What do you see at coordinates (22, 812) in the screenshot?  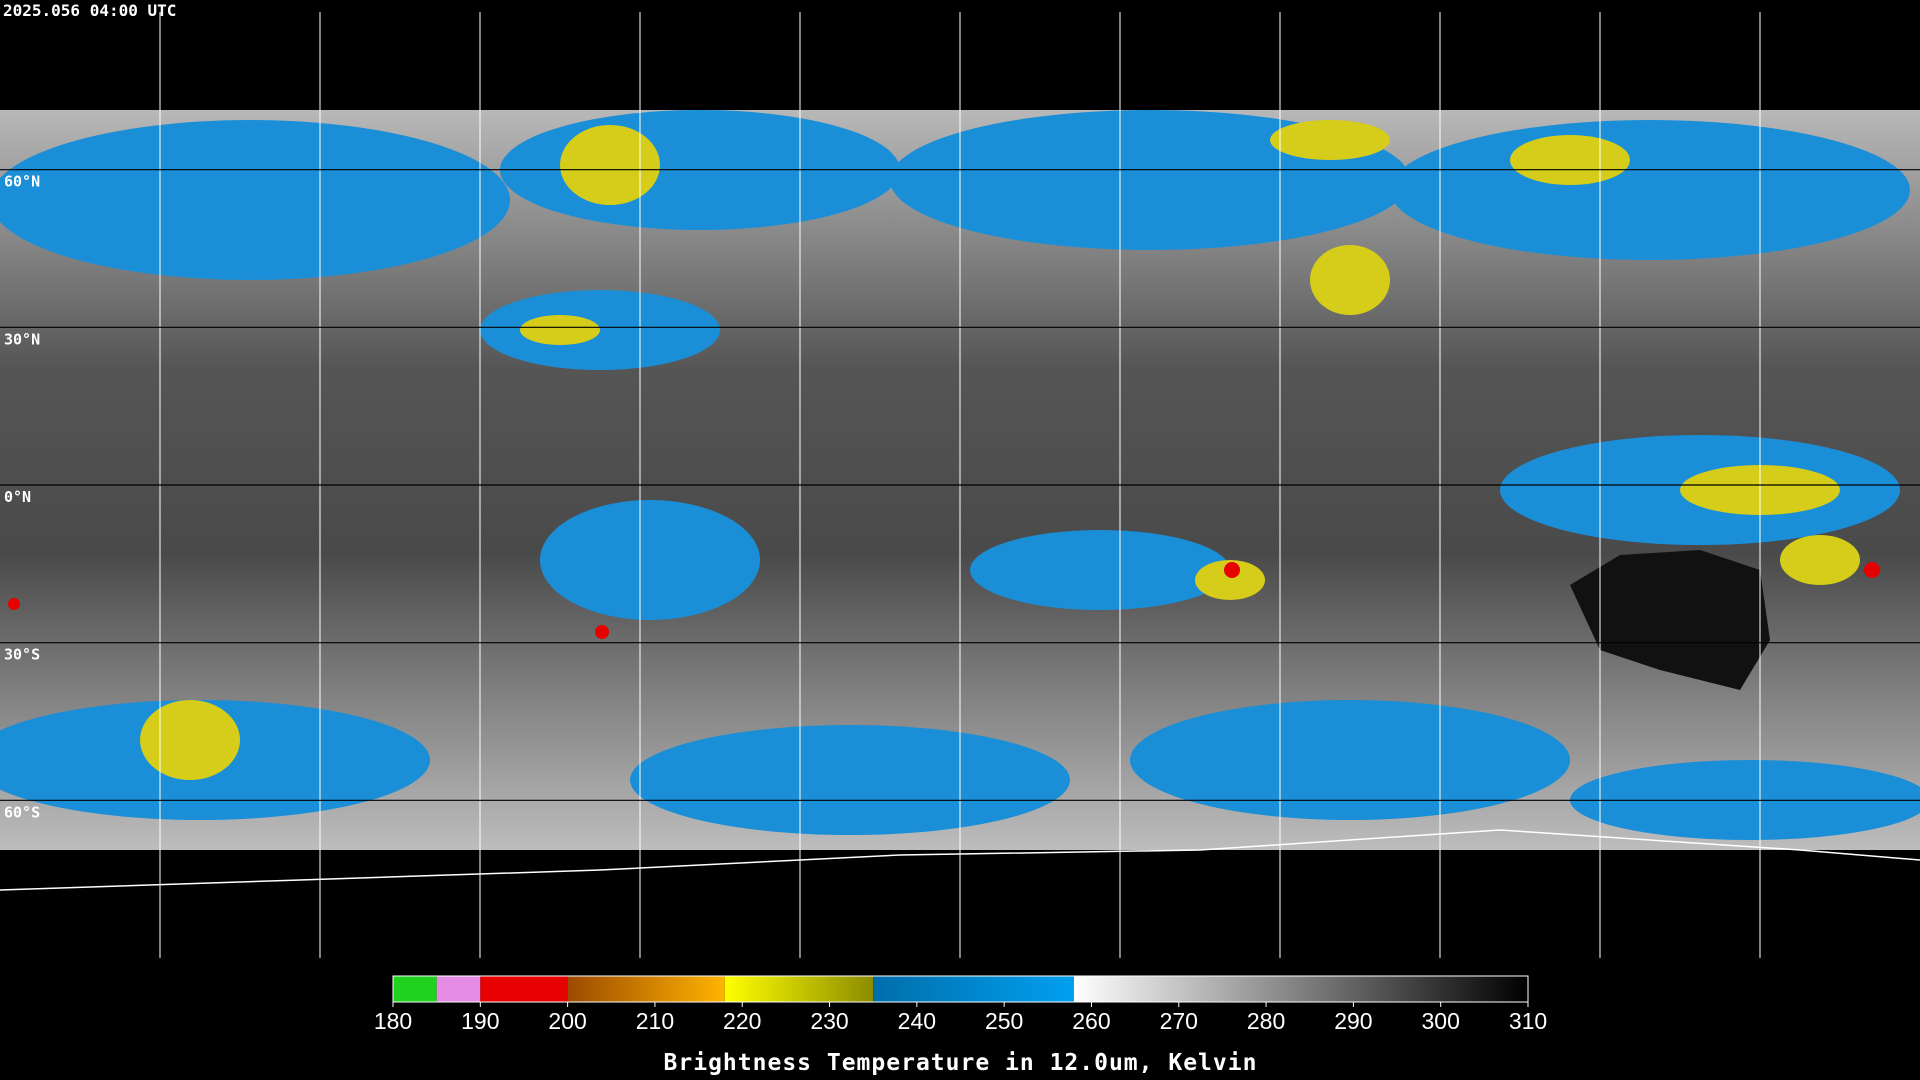 I see `latitude-label: 60°S` at bounding box center [22, 812].